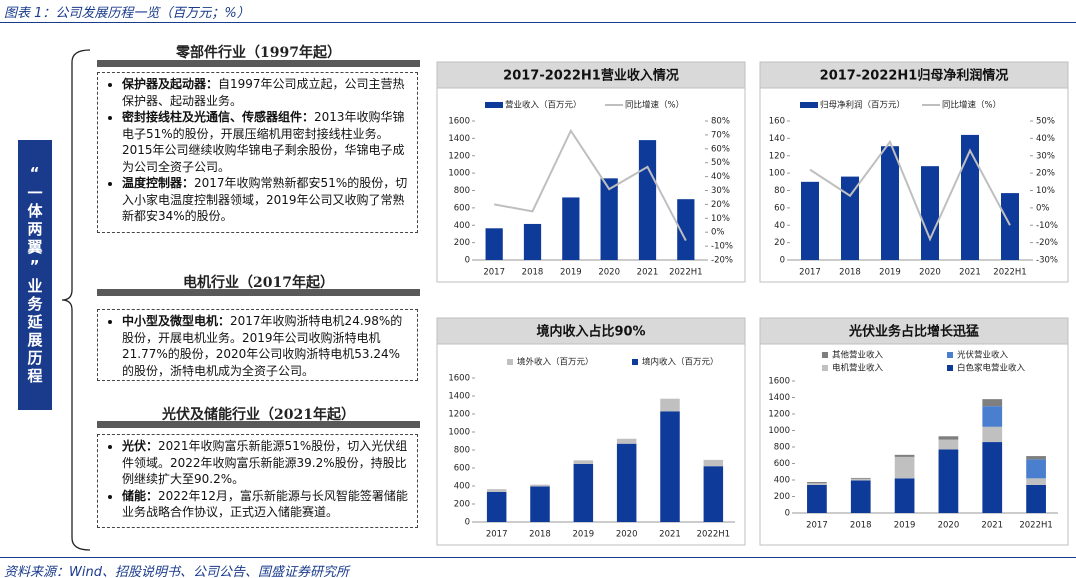  Describe the element at coordinates (779, 191) in the screenshot. I see `y-tick-label: 80` at that location.